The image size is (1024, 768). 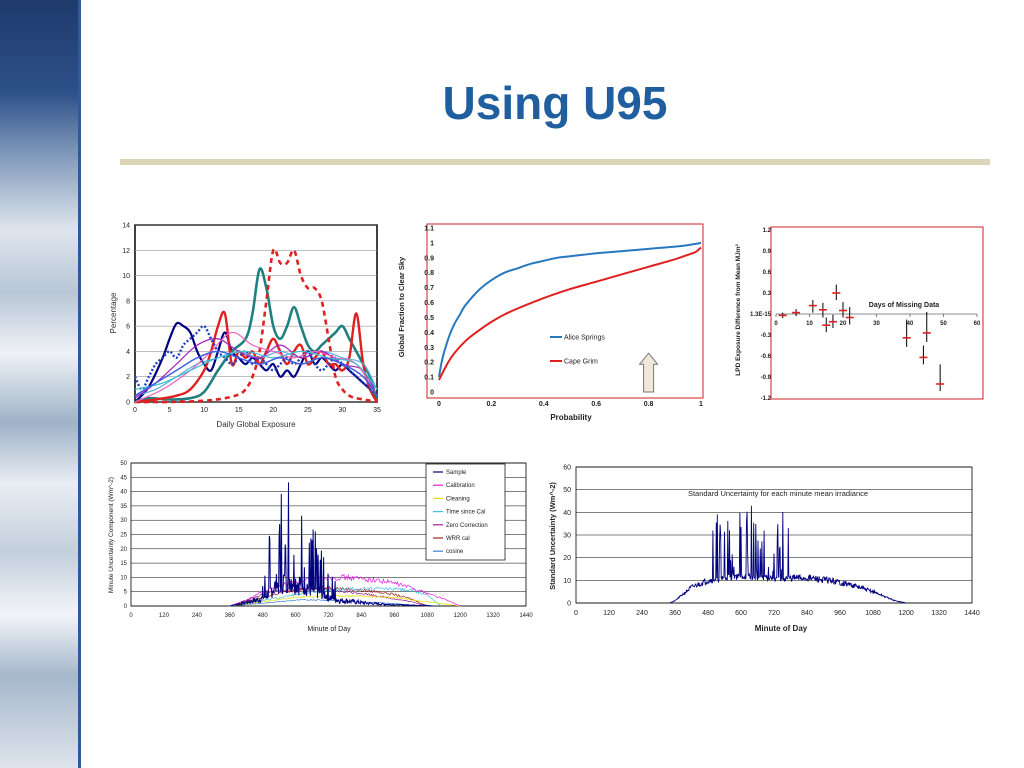 What do you see at coordinates (197, 616) in the screenshot?
I see `x-tick-label: 240` at bounding box center [197, 616].